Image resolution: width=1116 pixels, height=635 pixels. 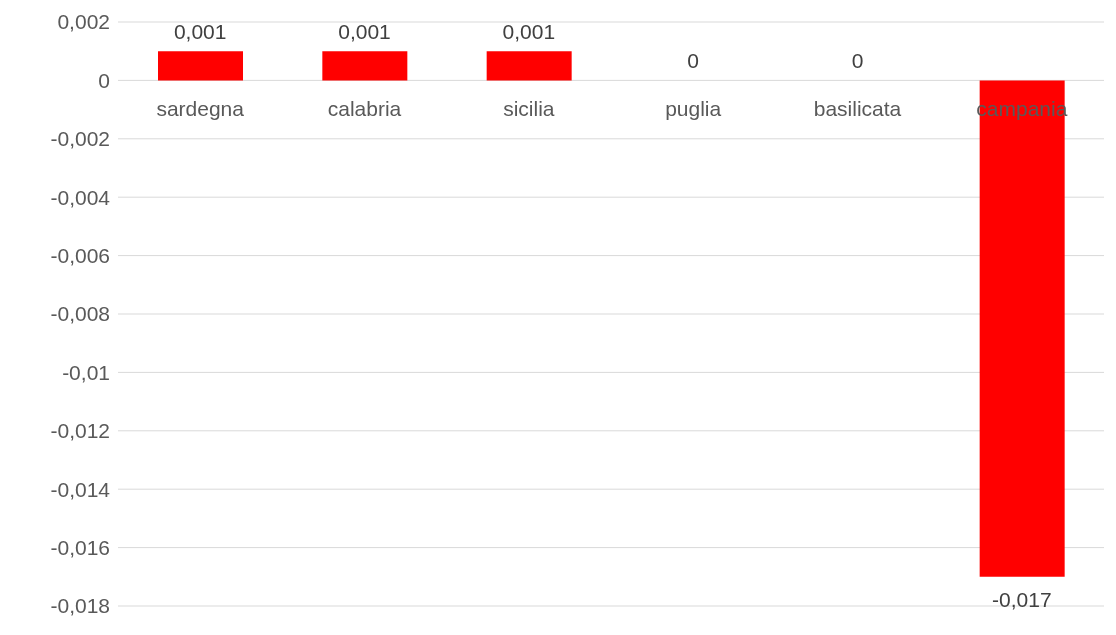 What do you see at coordinates (80, 197) in the screenshot?
I see `y-tick-label: -0,004` at bounding box center [80, 197].